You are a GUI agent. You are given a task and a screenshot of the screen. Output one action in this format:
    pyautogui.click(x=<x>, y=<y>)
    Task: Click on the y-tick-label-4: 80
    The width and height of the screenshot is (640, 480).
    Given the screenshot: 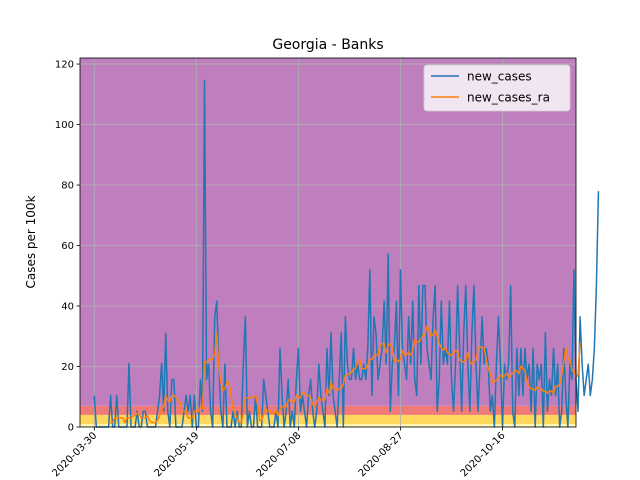 What is the action you would take?
    pyautogui.click(x=67, y=186)
    